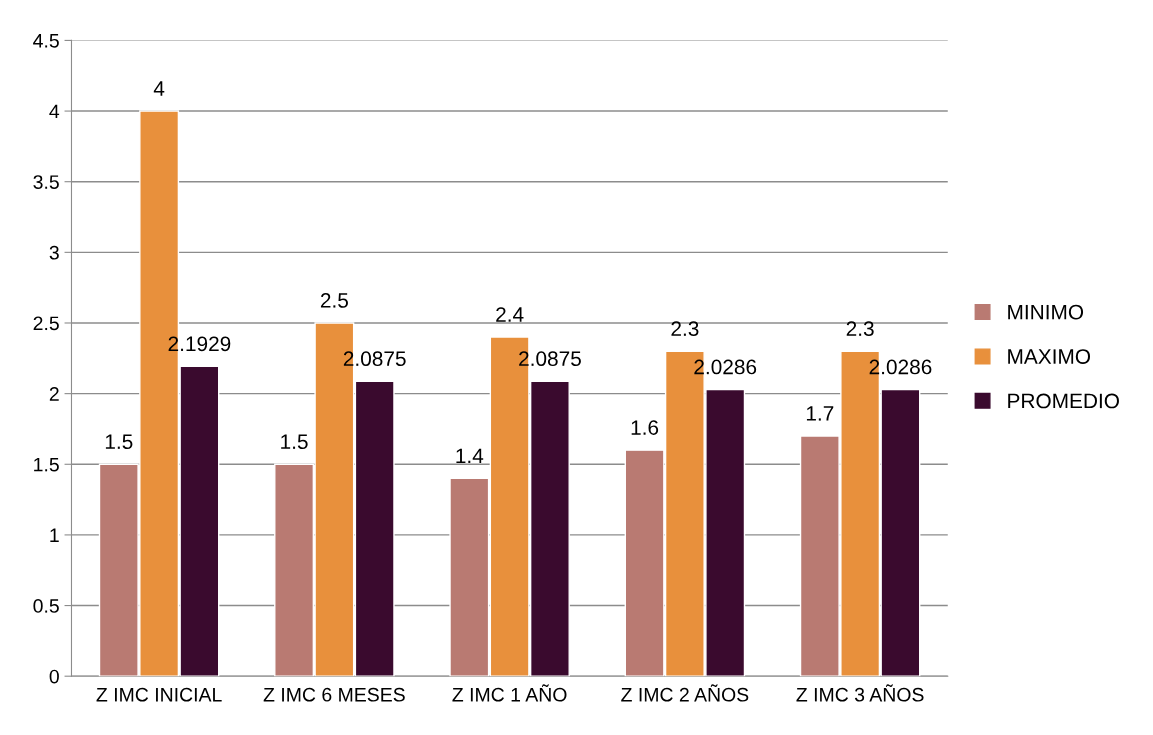 The height and width of the screenshot is (735, 1153). Describe the element at coordinates (159, 88) in the screenshot. I see `data-label: 4` at that location.